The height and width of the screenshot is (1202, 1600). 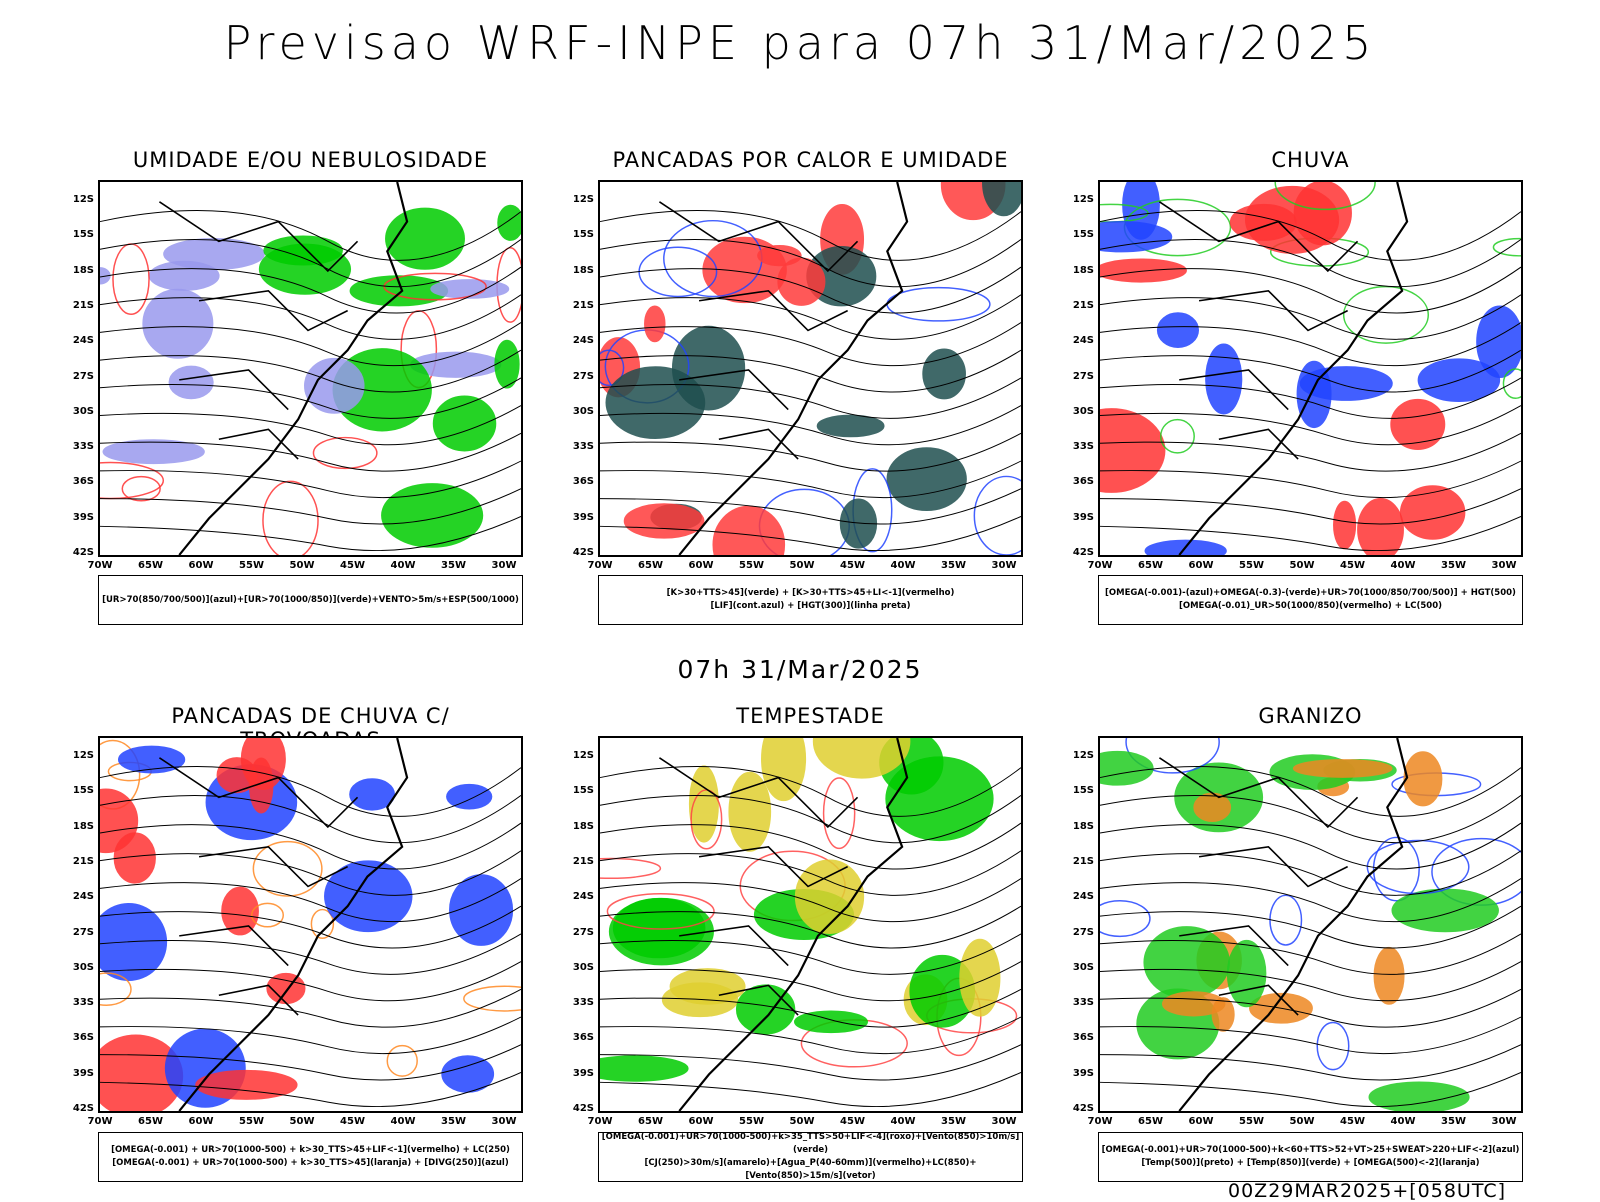 I want to click on panel-title: GRANIZO, so click(x=1310, y=716).